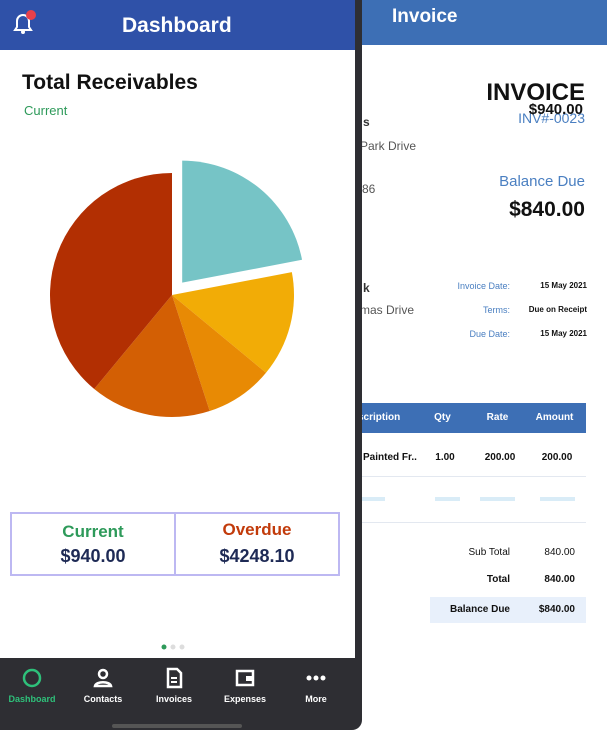 This screenshot has width=607, height=730. Describe the element at coordinates (257, 529) in the screenshot. I see `summary-overdue-label: Overdue` at that location.